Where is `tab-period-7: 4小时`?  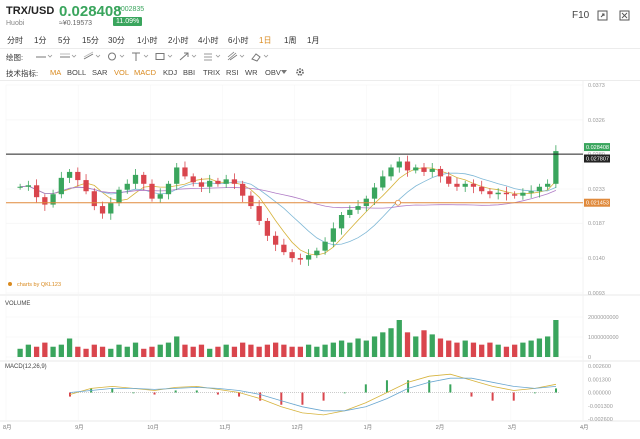 tab-period-7: 4小时 is located at coordinates (208, 40).